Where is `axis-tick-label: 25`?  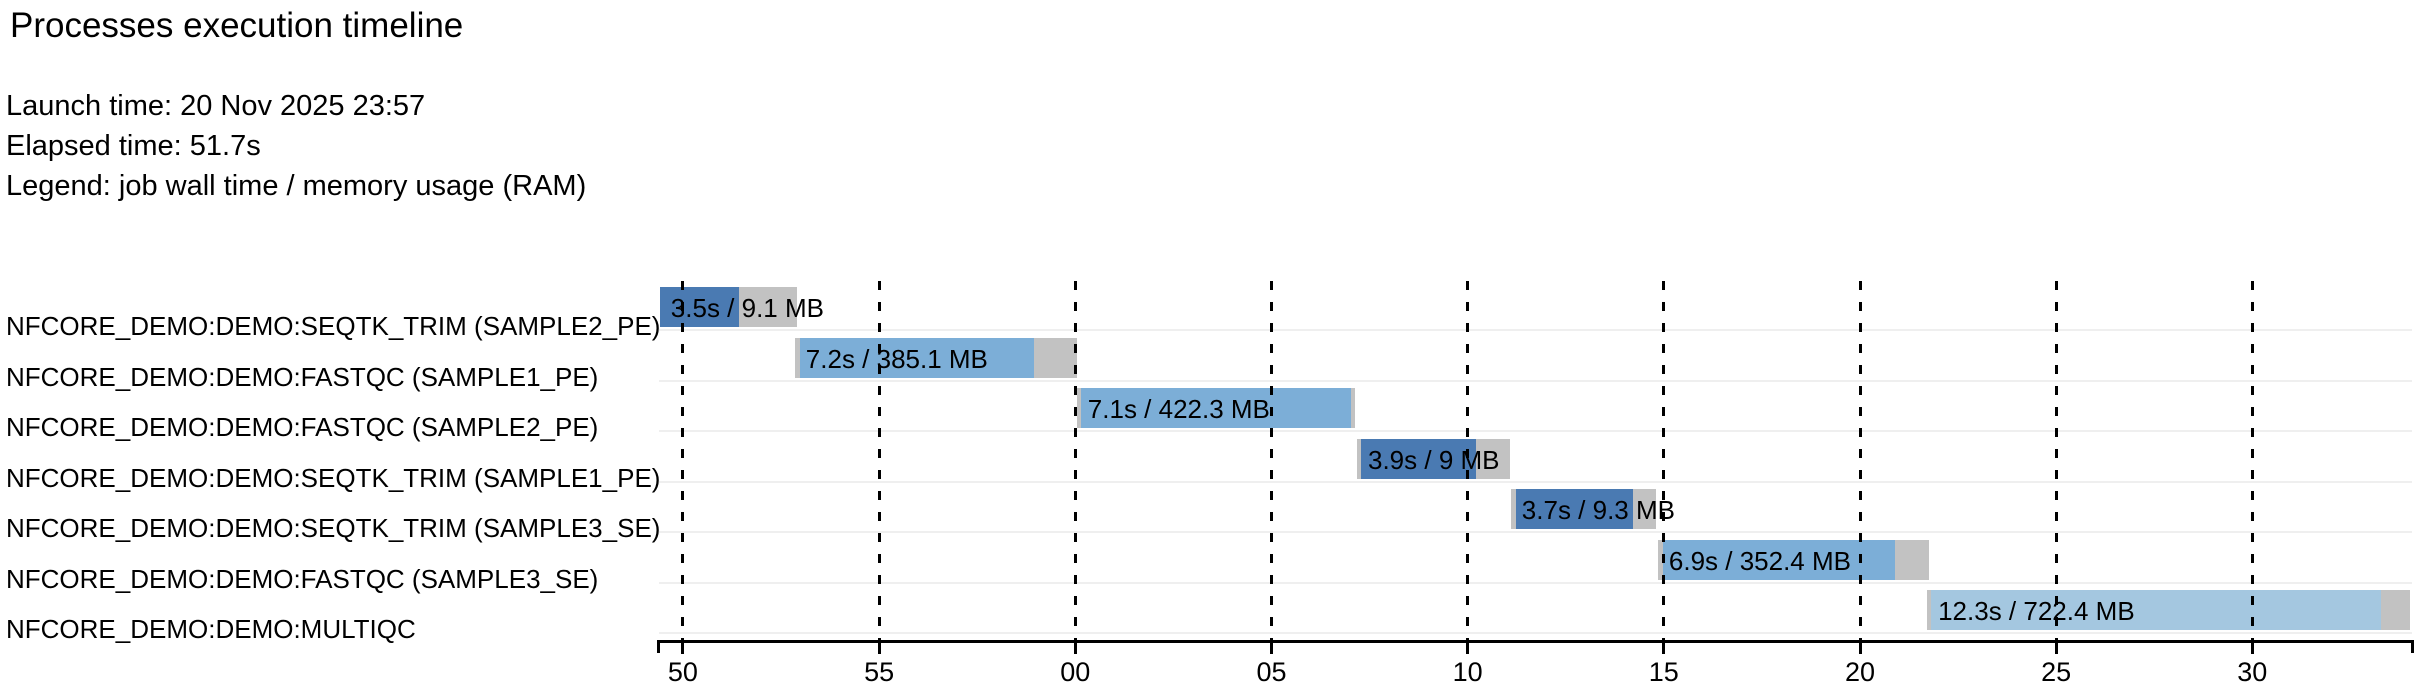 axis-tick-label: 25 is located at coordinates (2056, 672).